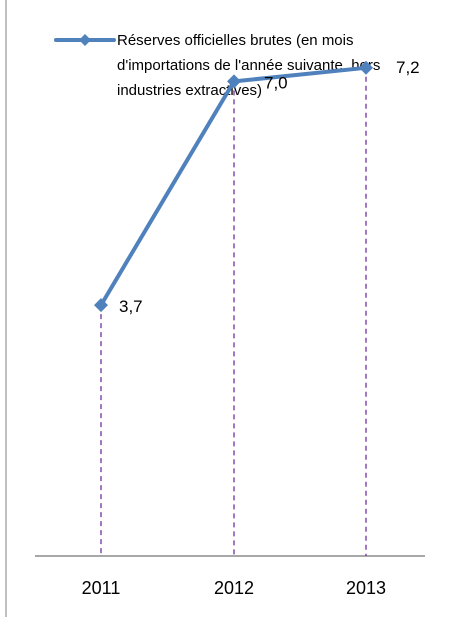 The image size is (451, 617). Describe the element at coordinates (366, 588) in the screenshot. I see `x-tick-label-2013: 2013` at that location.